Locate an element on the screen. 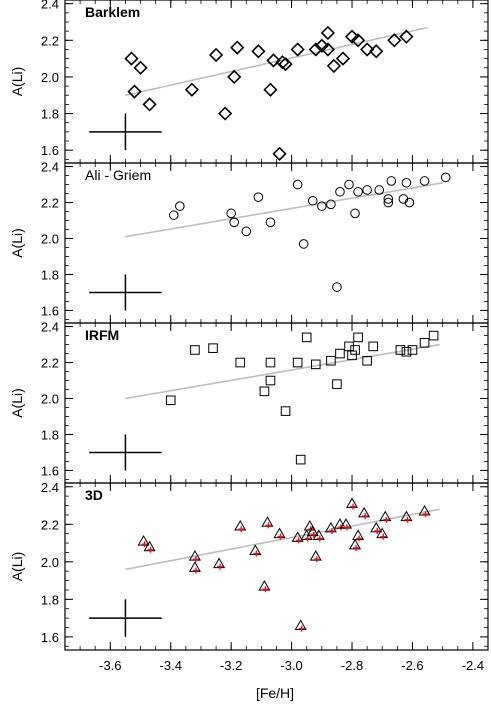  panel-title: Barklem is located at coordinates (112, 12).